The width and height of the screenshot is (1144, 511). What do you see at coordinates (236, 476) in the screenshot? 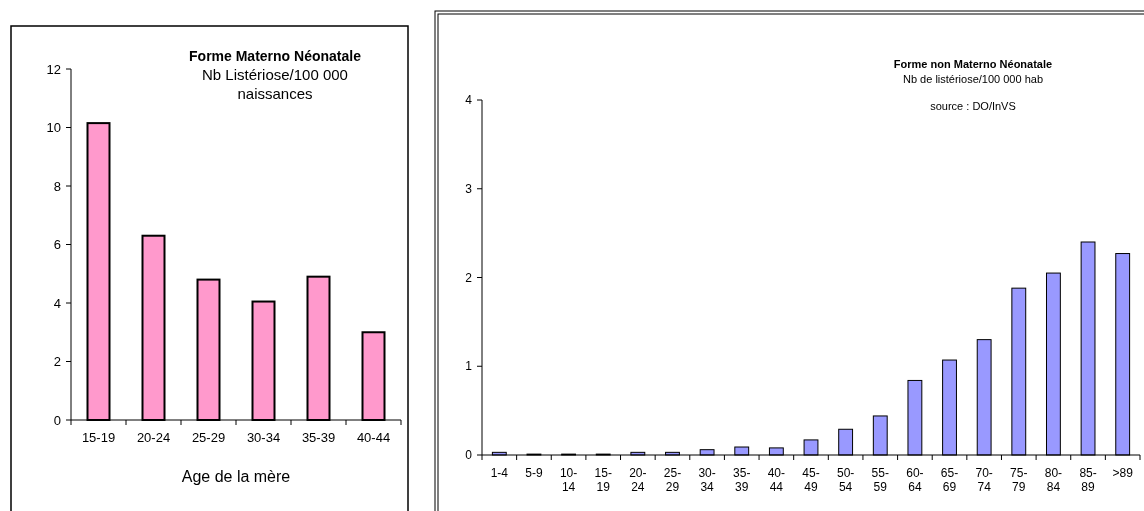
I see `x-axis-title: Age de la mère` at bounding box center [236, 476].